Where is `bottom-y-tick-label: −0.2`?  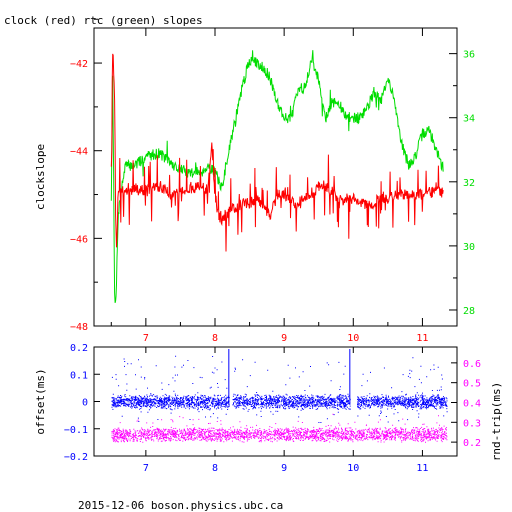
bottom-y-tick-label: −0.2 is located at coordinates (76, 457).